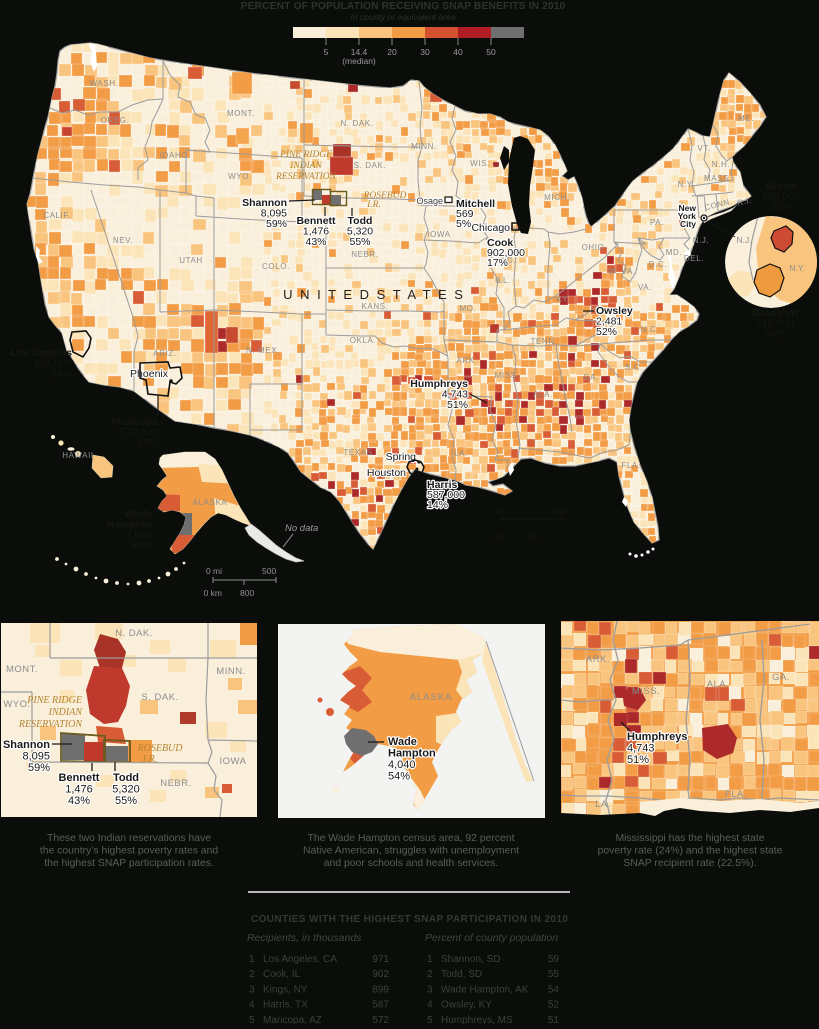 Image resolution: width=819 pixels, height=1029 pixels. I want to click on svg-text: MO., so click(468, 308).